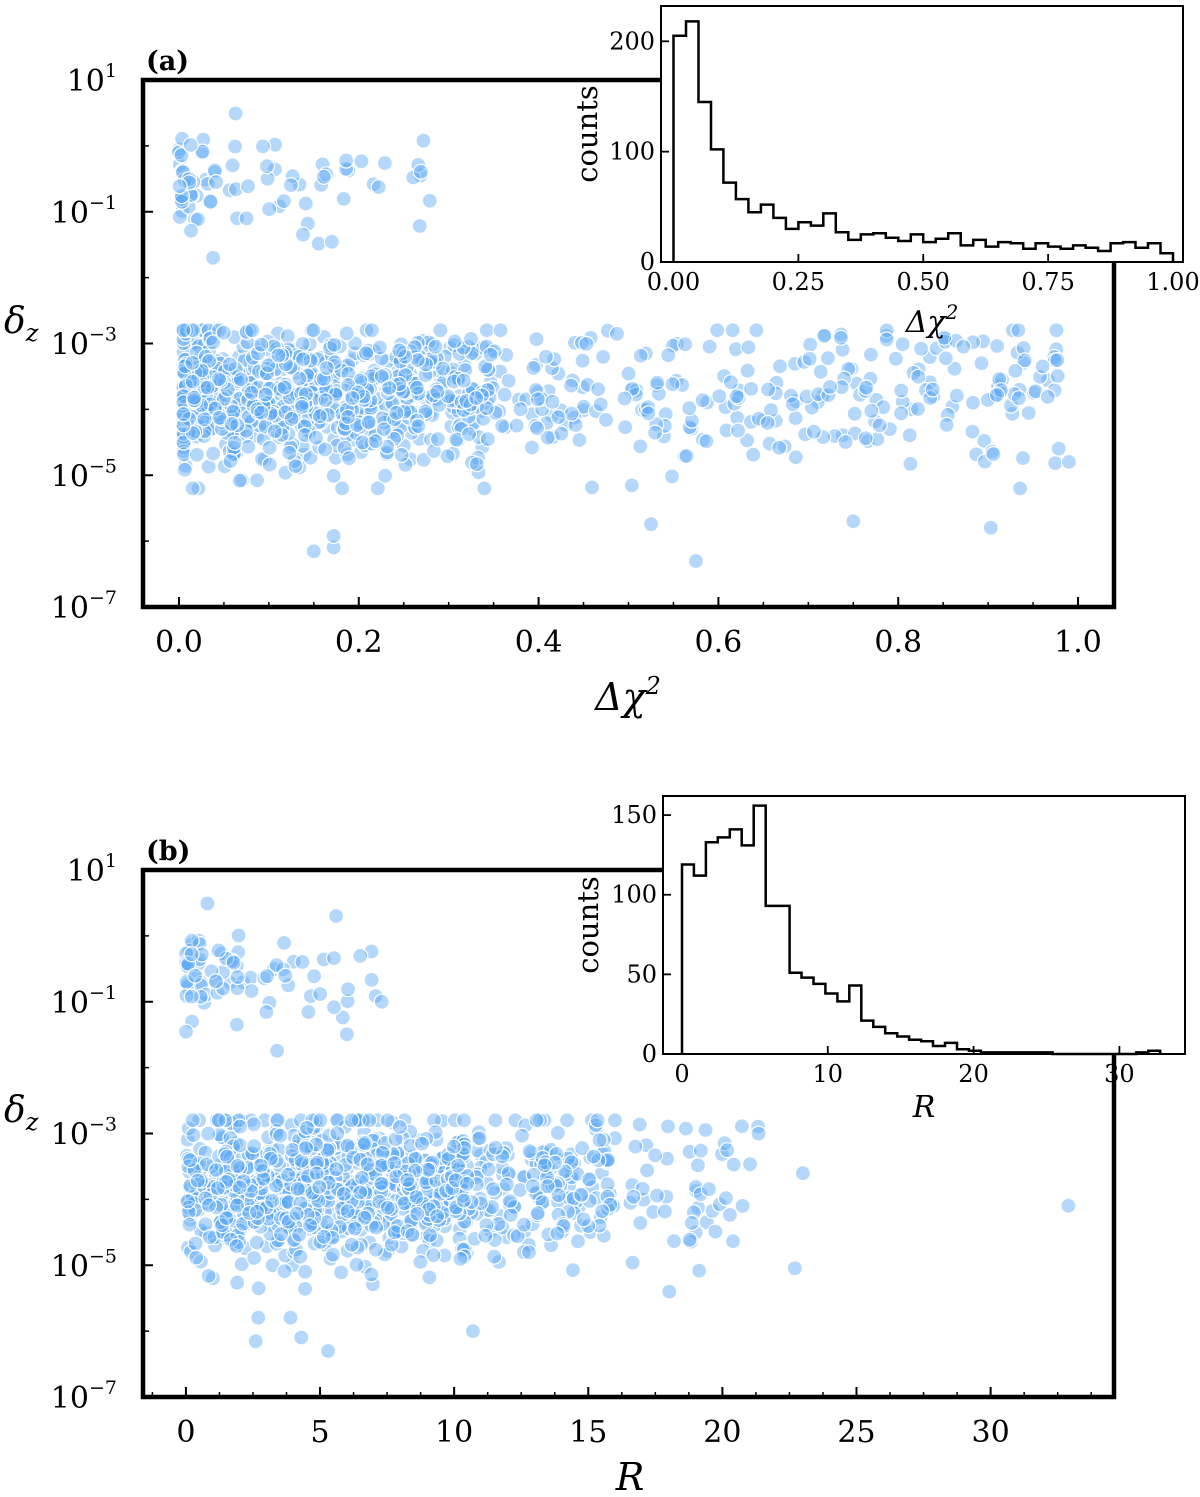 Image resolution: width=1200 pixels, height=1497 pixels. I want to click on inset-x-tick-label: 1.00, so click(1172, 282).